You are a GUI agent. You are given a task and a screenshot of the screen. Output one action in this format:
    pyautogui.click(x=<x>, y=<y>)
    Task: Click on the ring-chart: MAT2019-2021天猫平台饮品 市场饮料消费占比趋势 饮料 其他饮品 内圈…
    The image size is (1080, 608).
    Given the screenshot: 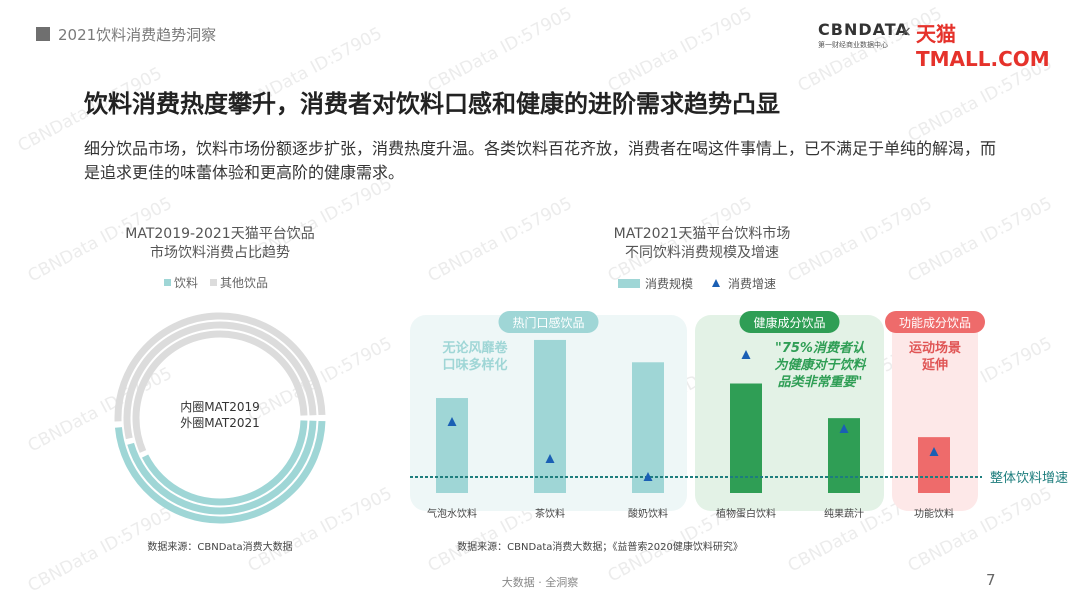 What is the action you would take?
    pyautogui.click(x=220, y=389)
    